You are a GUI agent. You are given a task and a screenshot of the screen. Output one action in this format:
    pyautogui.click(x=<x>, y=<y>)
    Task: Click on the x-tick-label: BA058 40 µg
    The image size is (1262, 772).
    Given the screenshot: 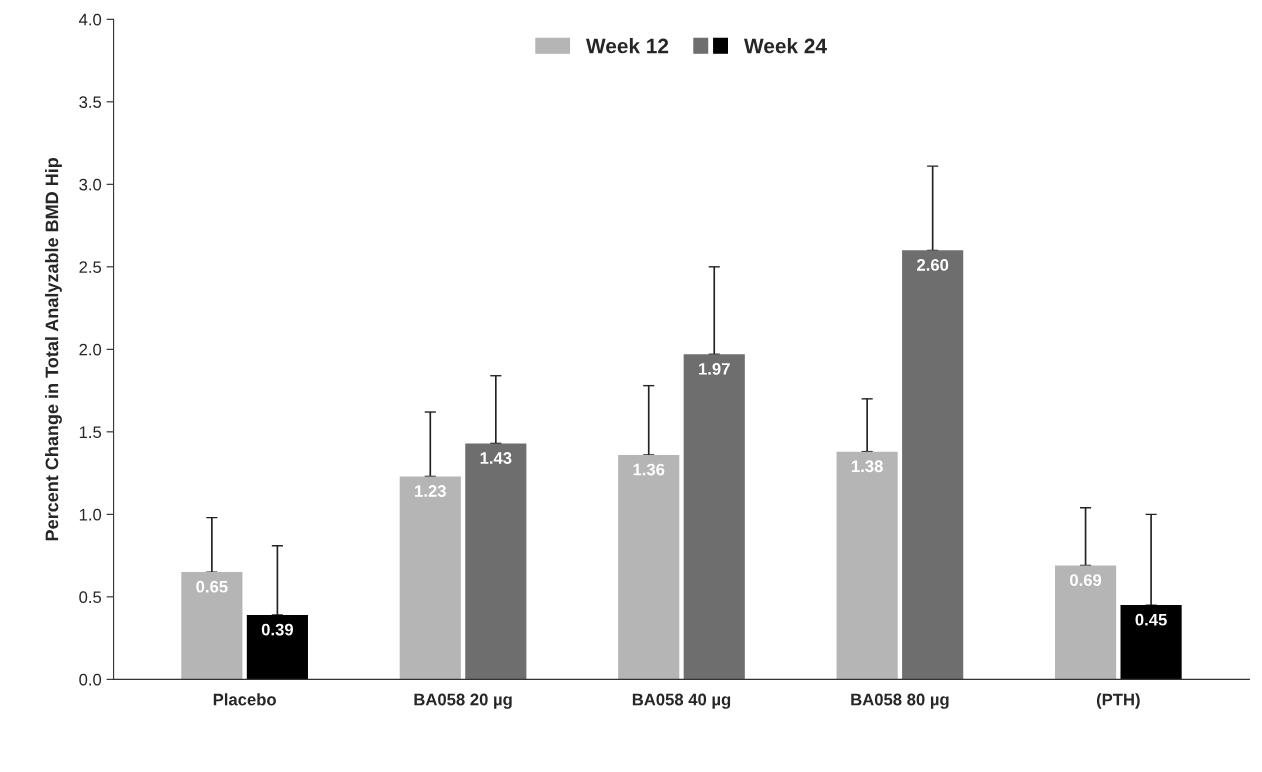 What is the action you would take?
    pyautogui.click(x=681, y=701)
    